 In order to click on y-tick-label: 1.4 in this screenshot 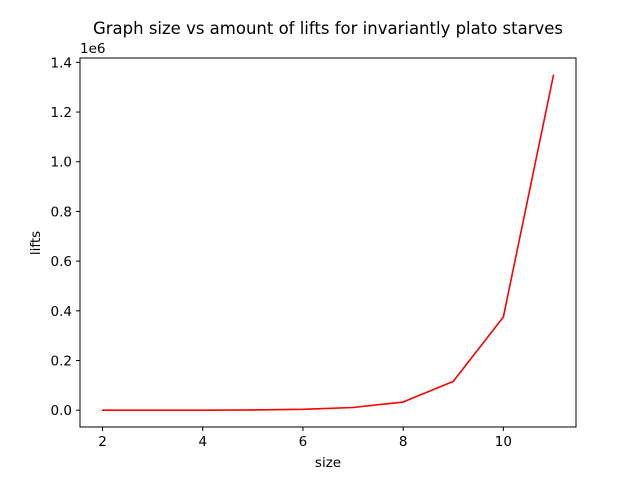, I will do `click(61, 63)`.